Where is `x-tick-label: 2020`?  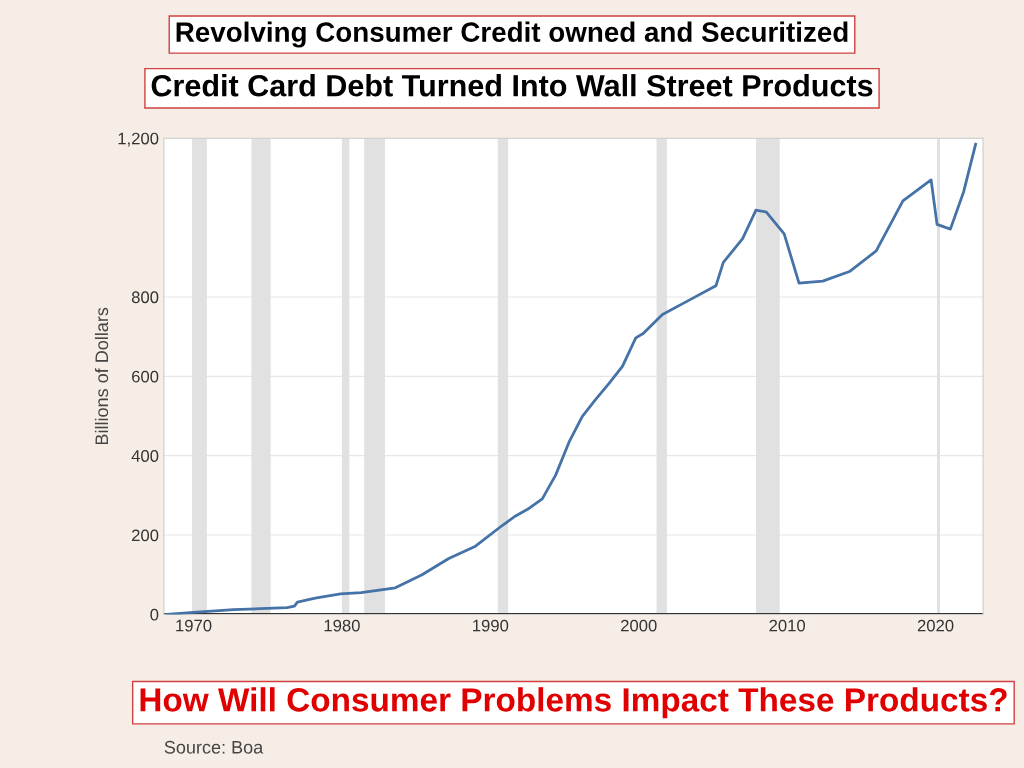
x-tick-label: 2020 is located at coordinates (935, 625).